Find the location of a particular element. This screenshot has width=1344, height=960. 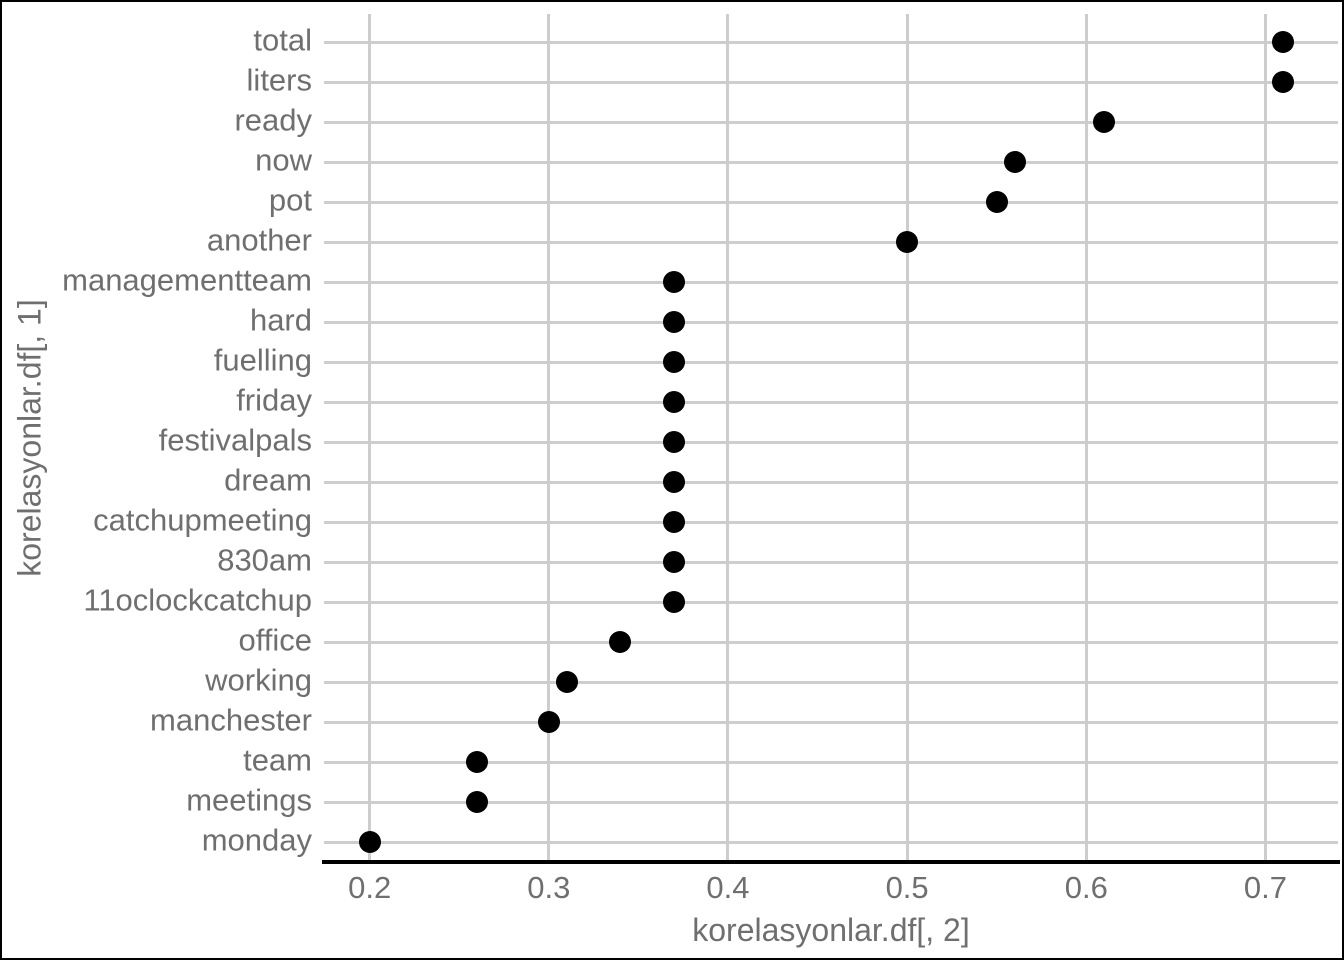

y-tick-label: hard is located at coordinates (280, 320).